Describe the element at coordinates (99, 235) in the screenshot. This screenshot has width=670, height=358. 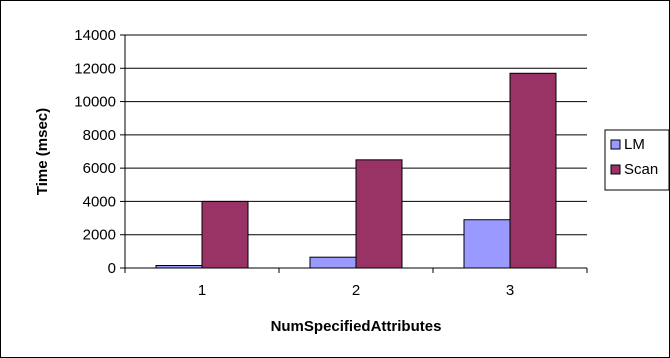
I see `y-tick-label: 2000` at that location.